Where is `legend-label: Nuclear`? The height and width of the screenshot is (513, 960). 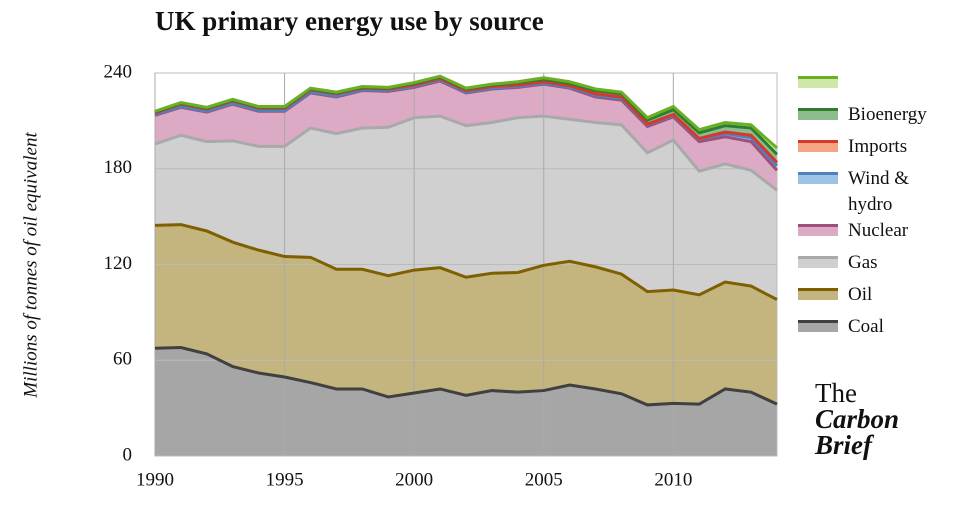
legend-label: Nuclear is located at coordinates (878, 230).